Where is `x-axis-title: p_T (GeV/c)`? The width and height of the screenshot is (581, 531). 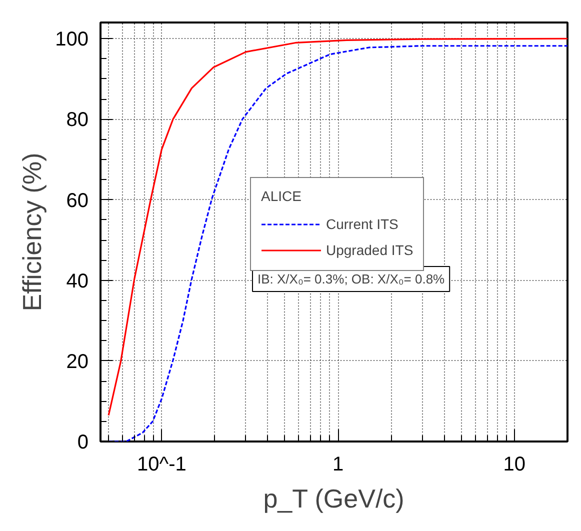 x-axis-title: p_T (GeV/c) is located at coordinates (333, 499).